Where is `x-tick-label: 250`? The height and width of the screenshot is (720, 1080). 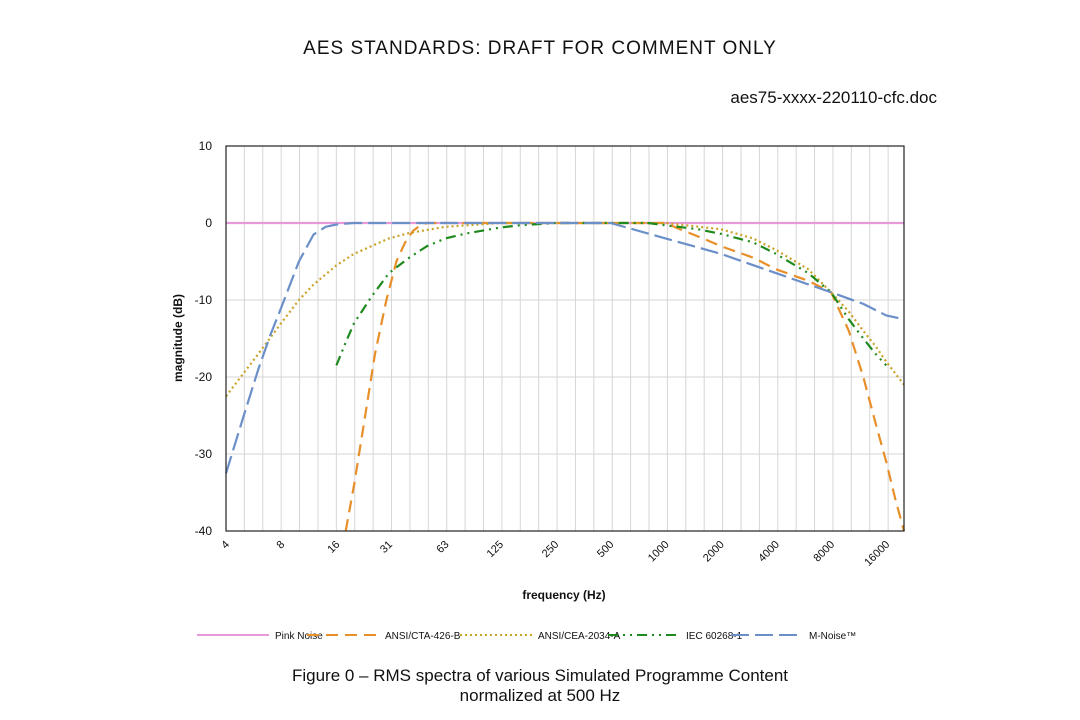 x-tick-label: 250 is located at coordinates (550, 549).